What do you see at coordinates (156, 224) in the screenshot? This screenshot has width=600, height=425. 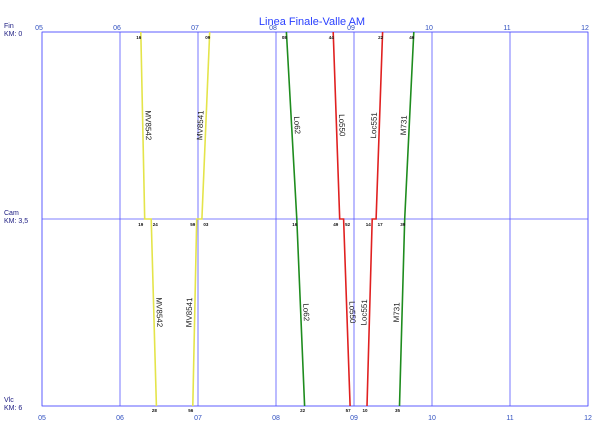 I see `time-label: 24` at bounding box center [156, 224].